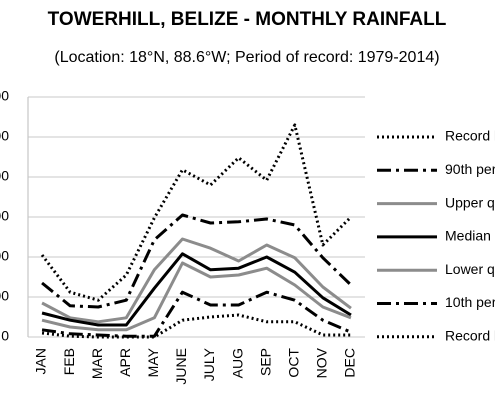  What do you see at coordinates (470, 202) in the screenshot?
I see `legend-label: Upper quartile` at bounding box center [470, 202].